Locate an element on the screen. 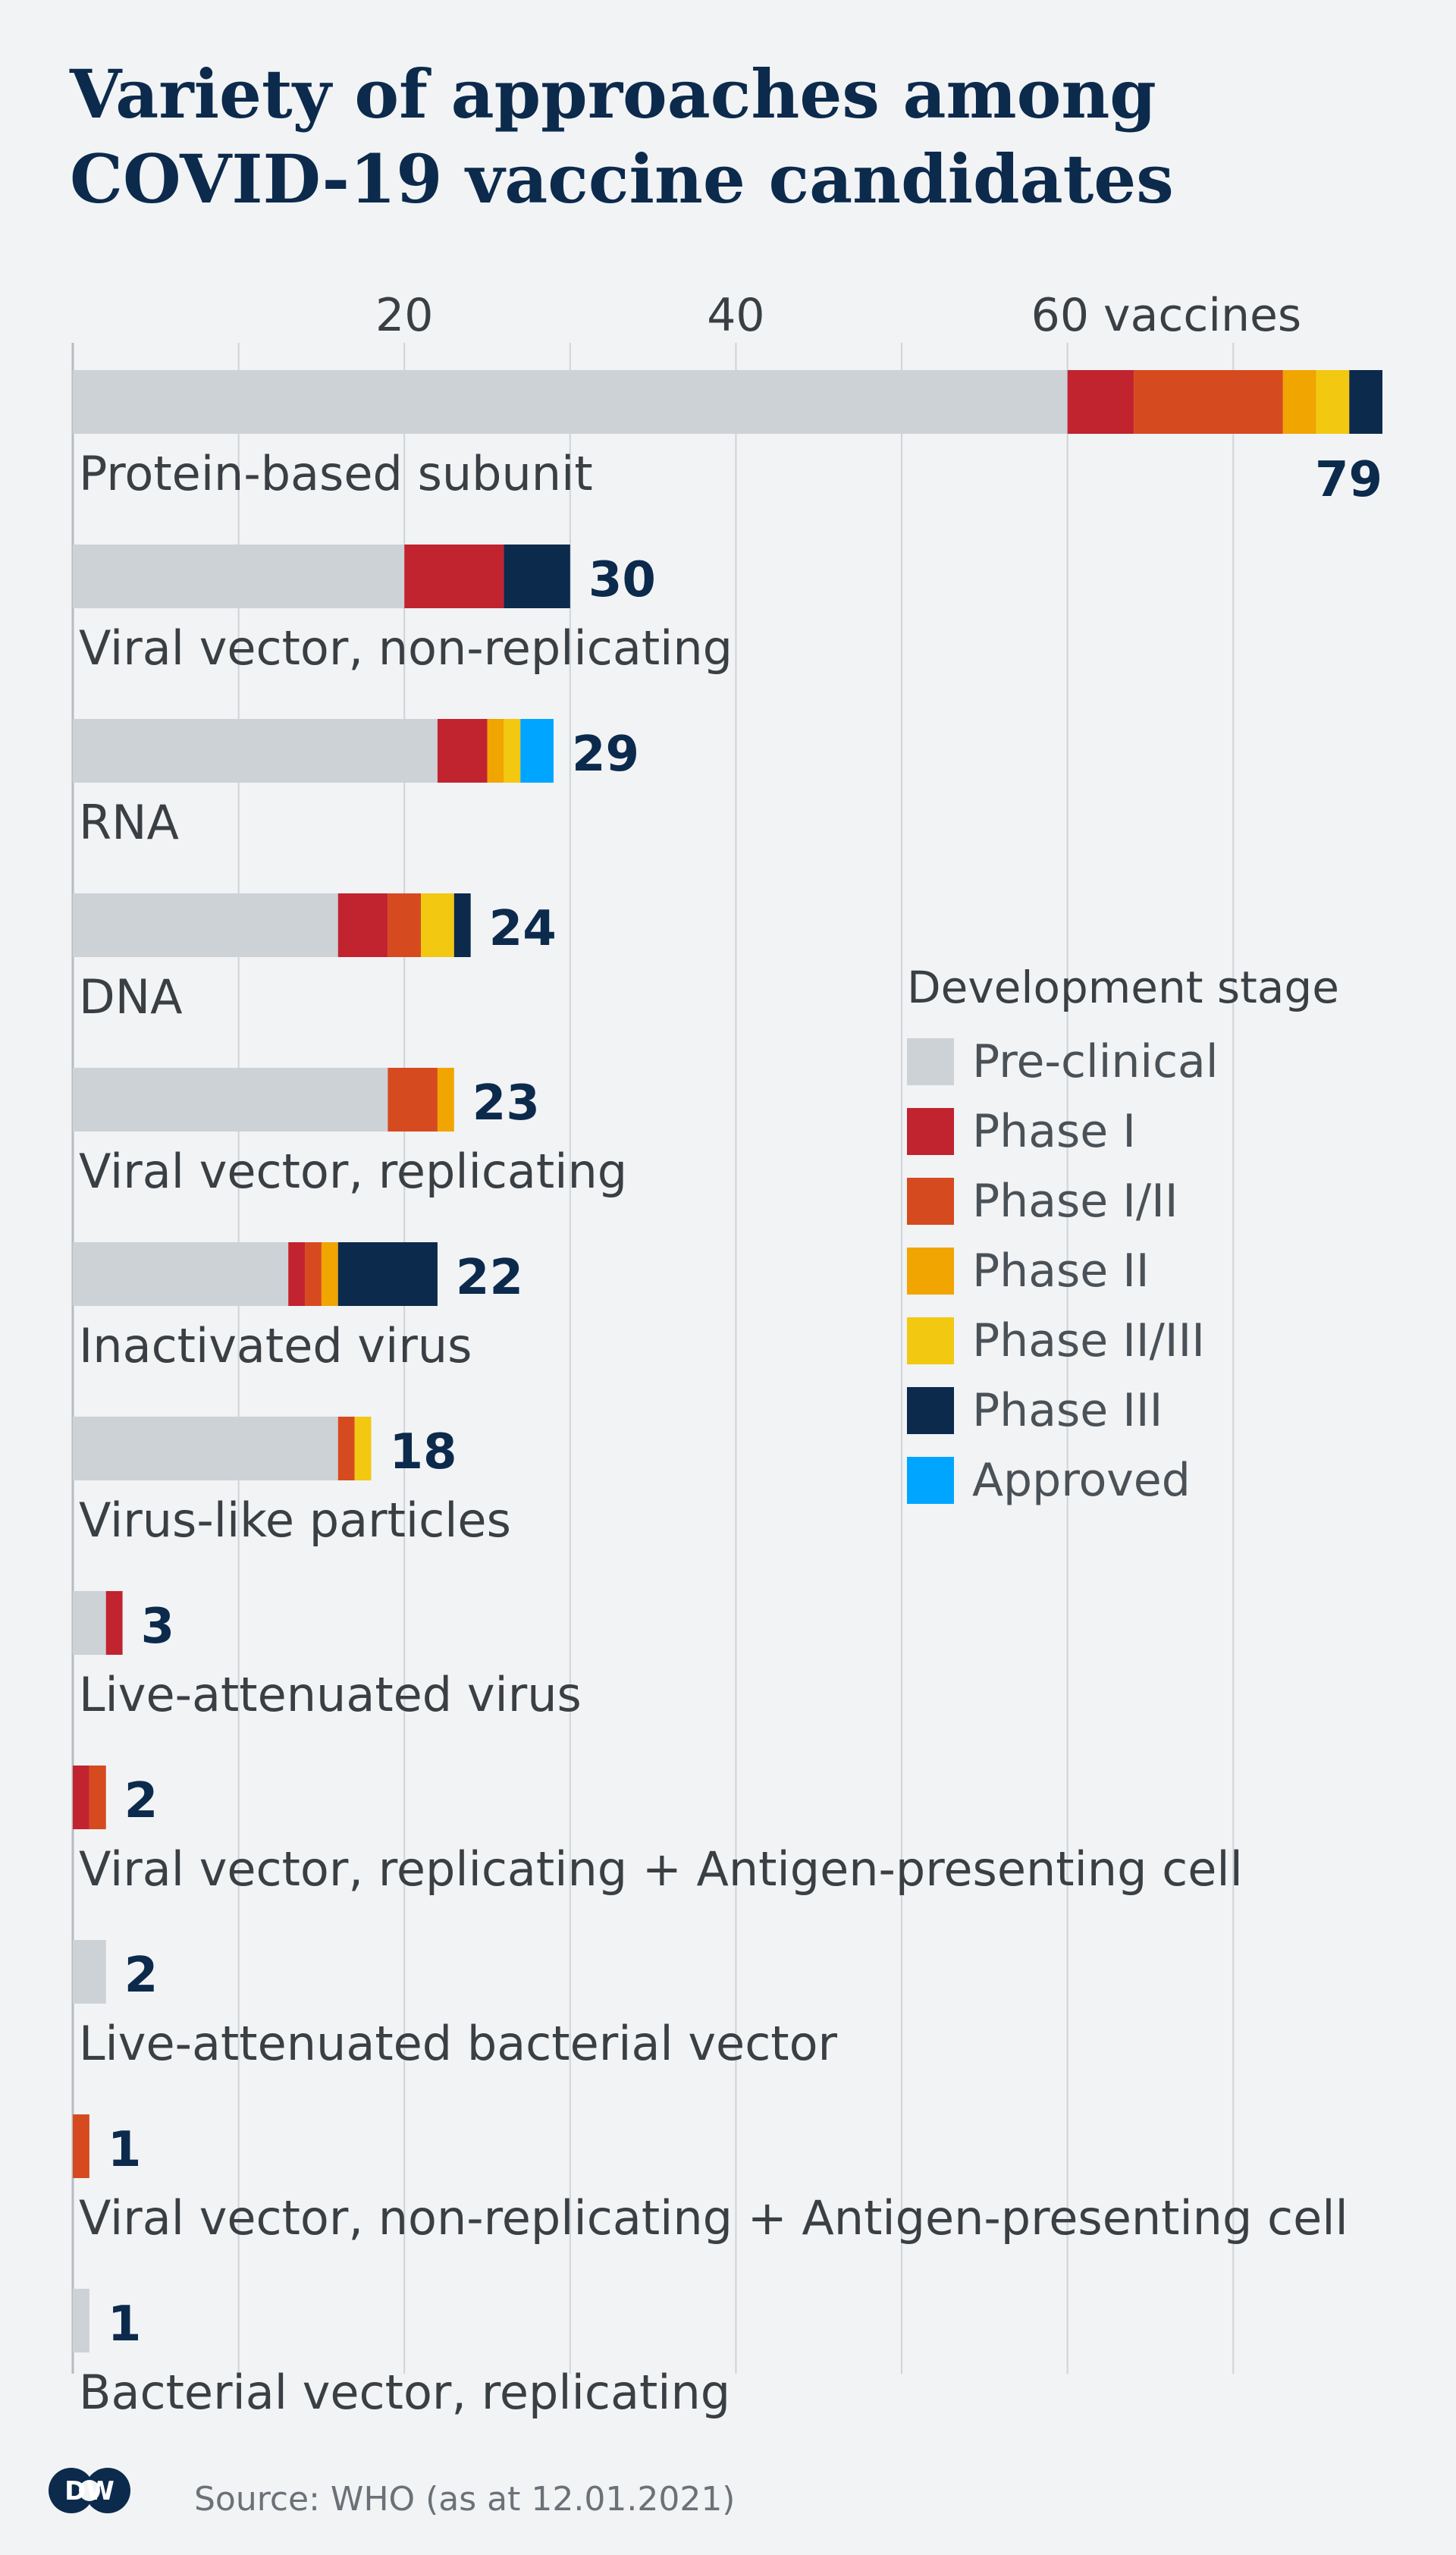 This screenshot has width=1456, height=2555. dw-logo-icon: DW is located at coordinates (89, 2490).